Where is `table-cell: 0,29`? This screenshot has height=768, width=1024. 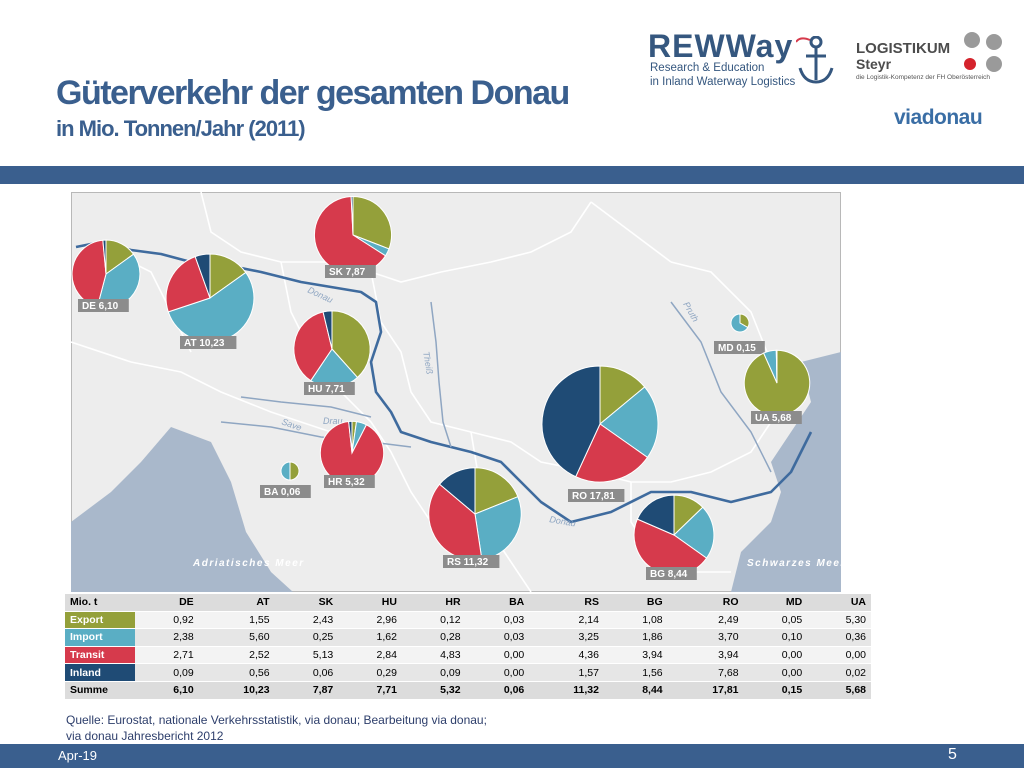 table-cell: 0,29 is located at coordinates (370, 672).